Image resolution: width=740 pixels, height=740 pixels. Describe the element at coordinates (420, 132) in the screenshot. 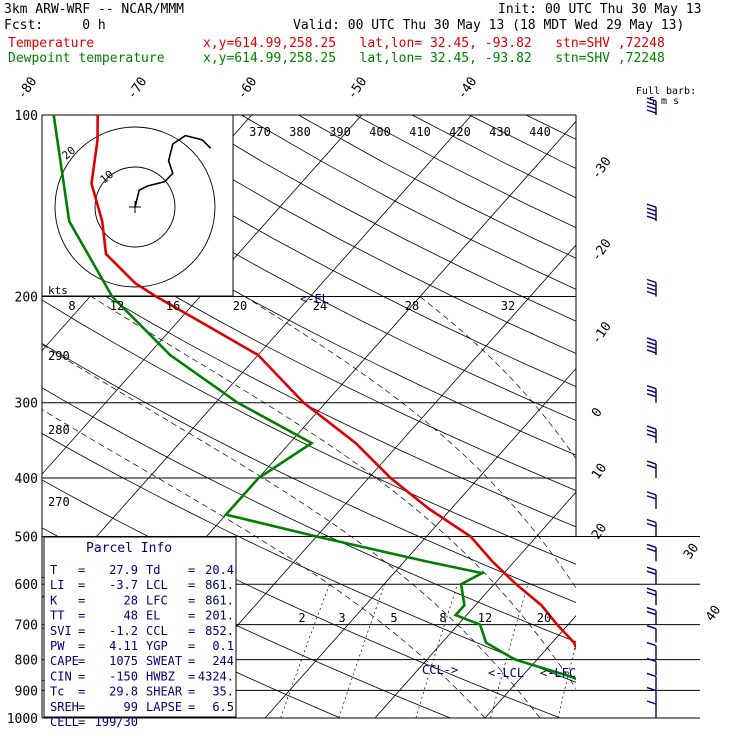

I see `theta-label: 410` at that location.